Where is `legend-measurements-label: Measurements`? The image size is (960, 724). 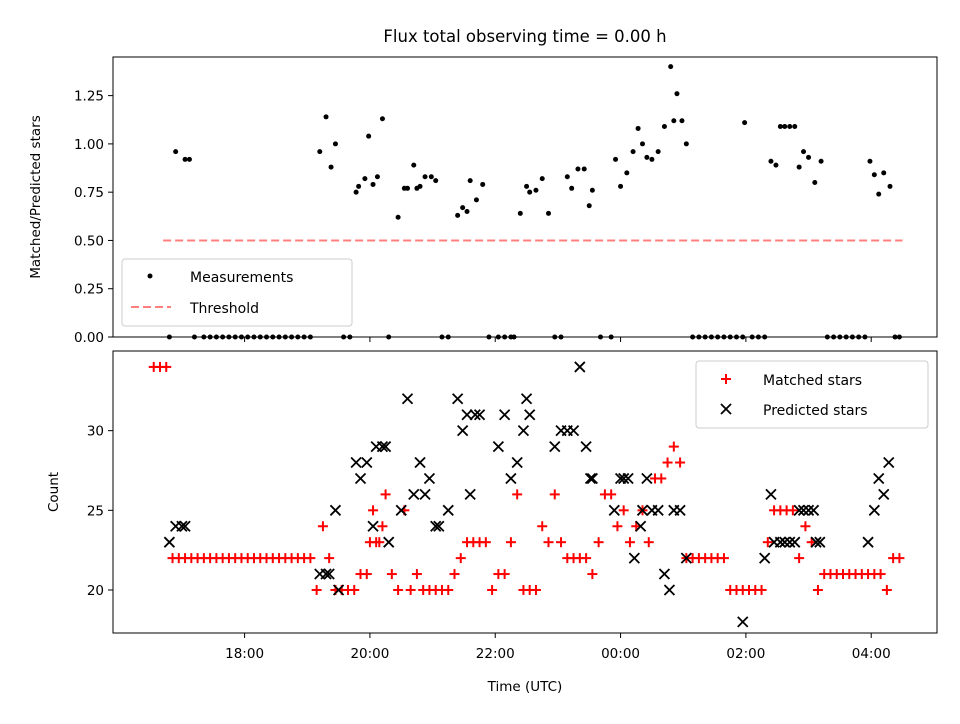 legend-measurements-label: Measurements is located at coordinates (241, 278).